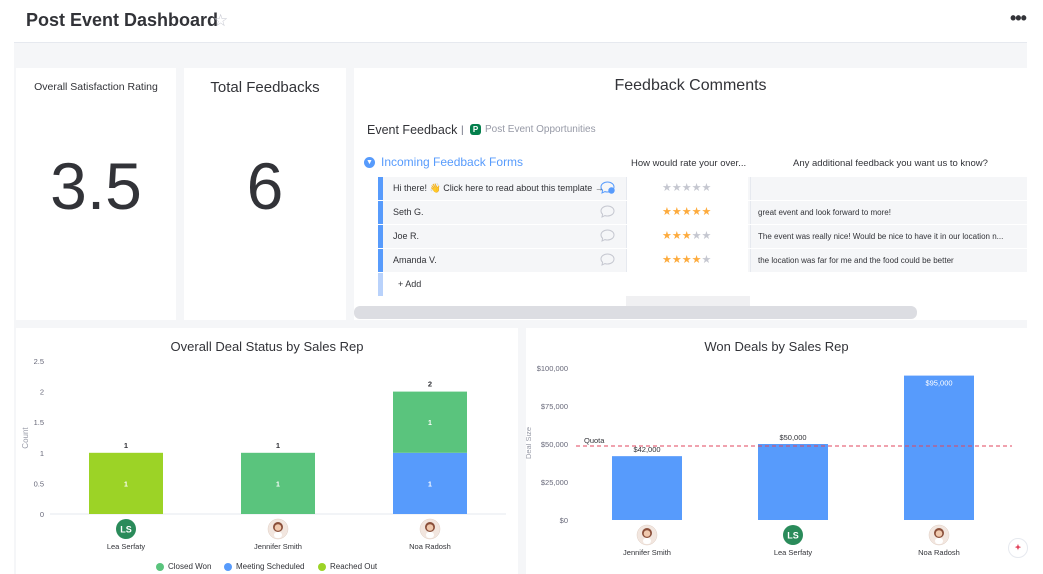 The image size is (1043, 574). What do you see at coordinates (646, 449) in the screenshot?
I see `bar-data-label: $42,000` at bounding box center [646, 449].